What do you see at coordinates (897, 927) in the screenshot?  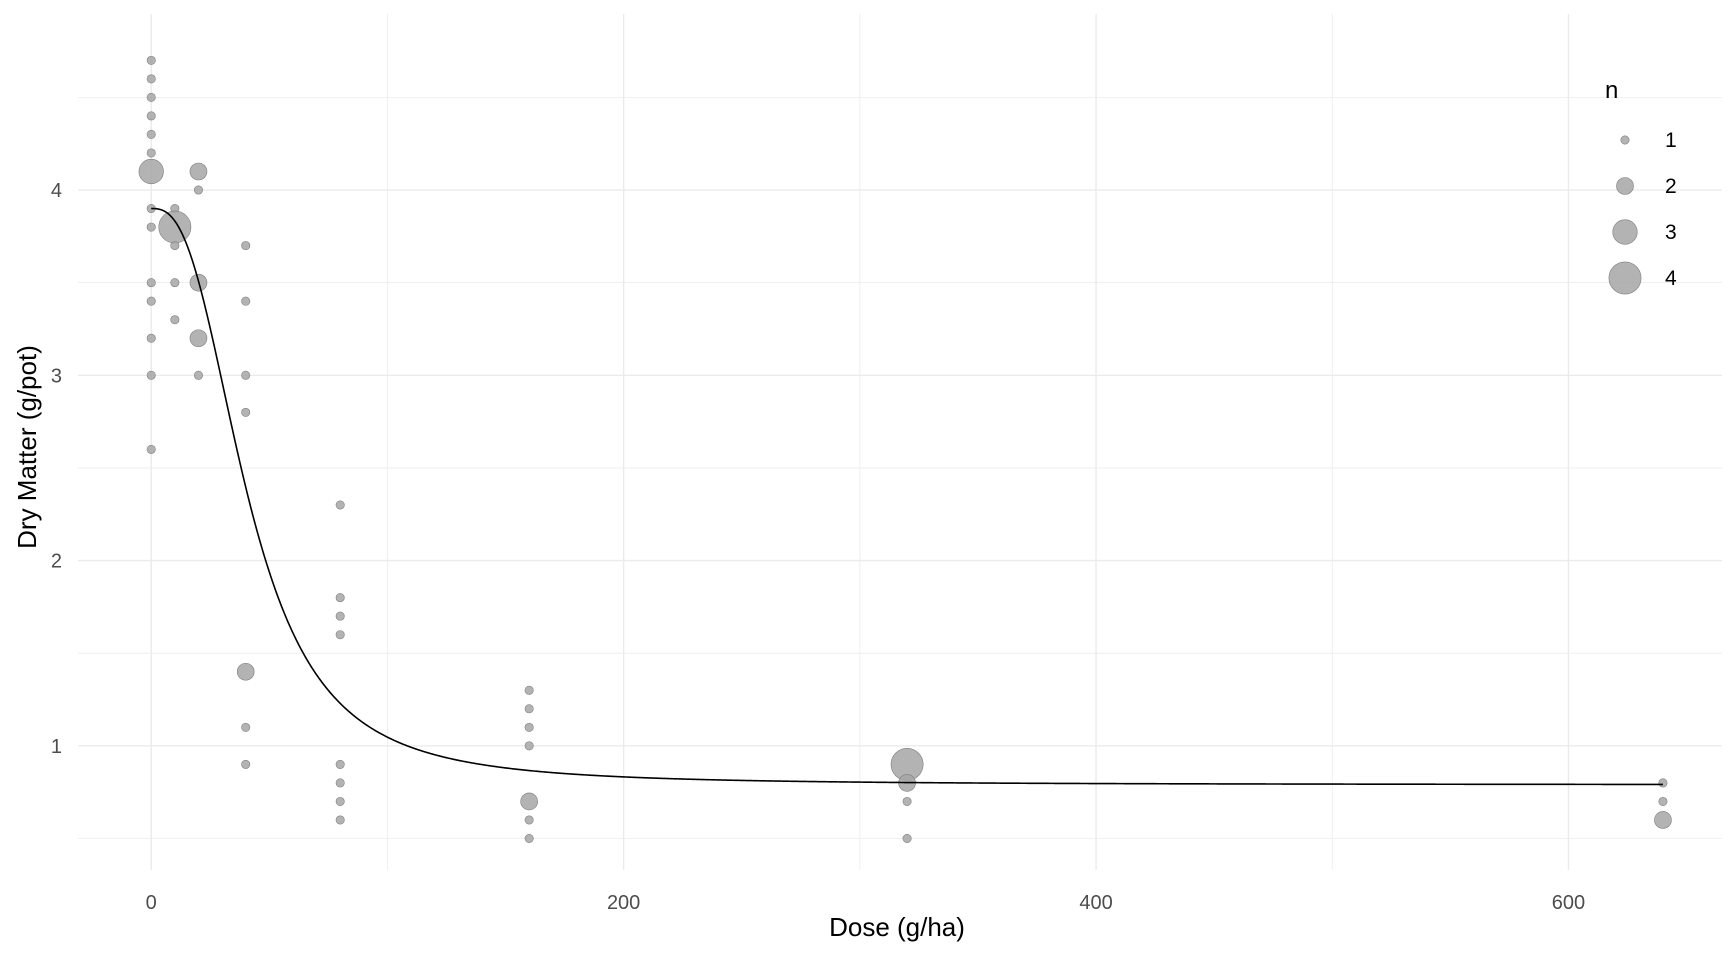 I see `x-axis-title: Dose (g/ha)` at bounding box center [897, 927].